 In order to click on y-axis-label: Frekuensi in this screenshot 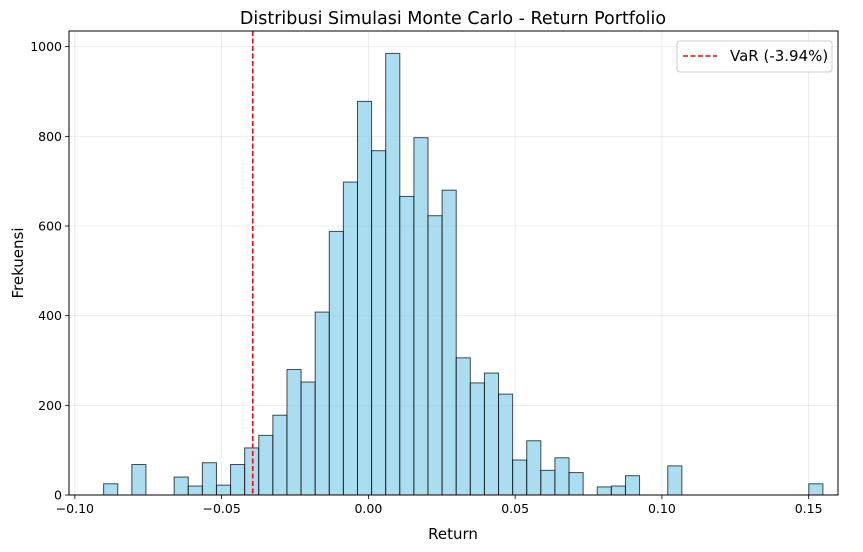, I will do `click(18, 262)`.